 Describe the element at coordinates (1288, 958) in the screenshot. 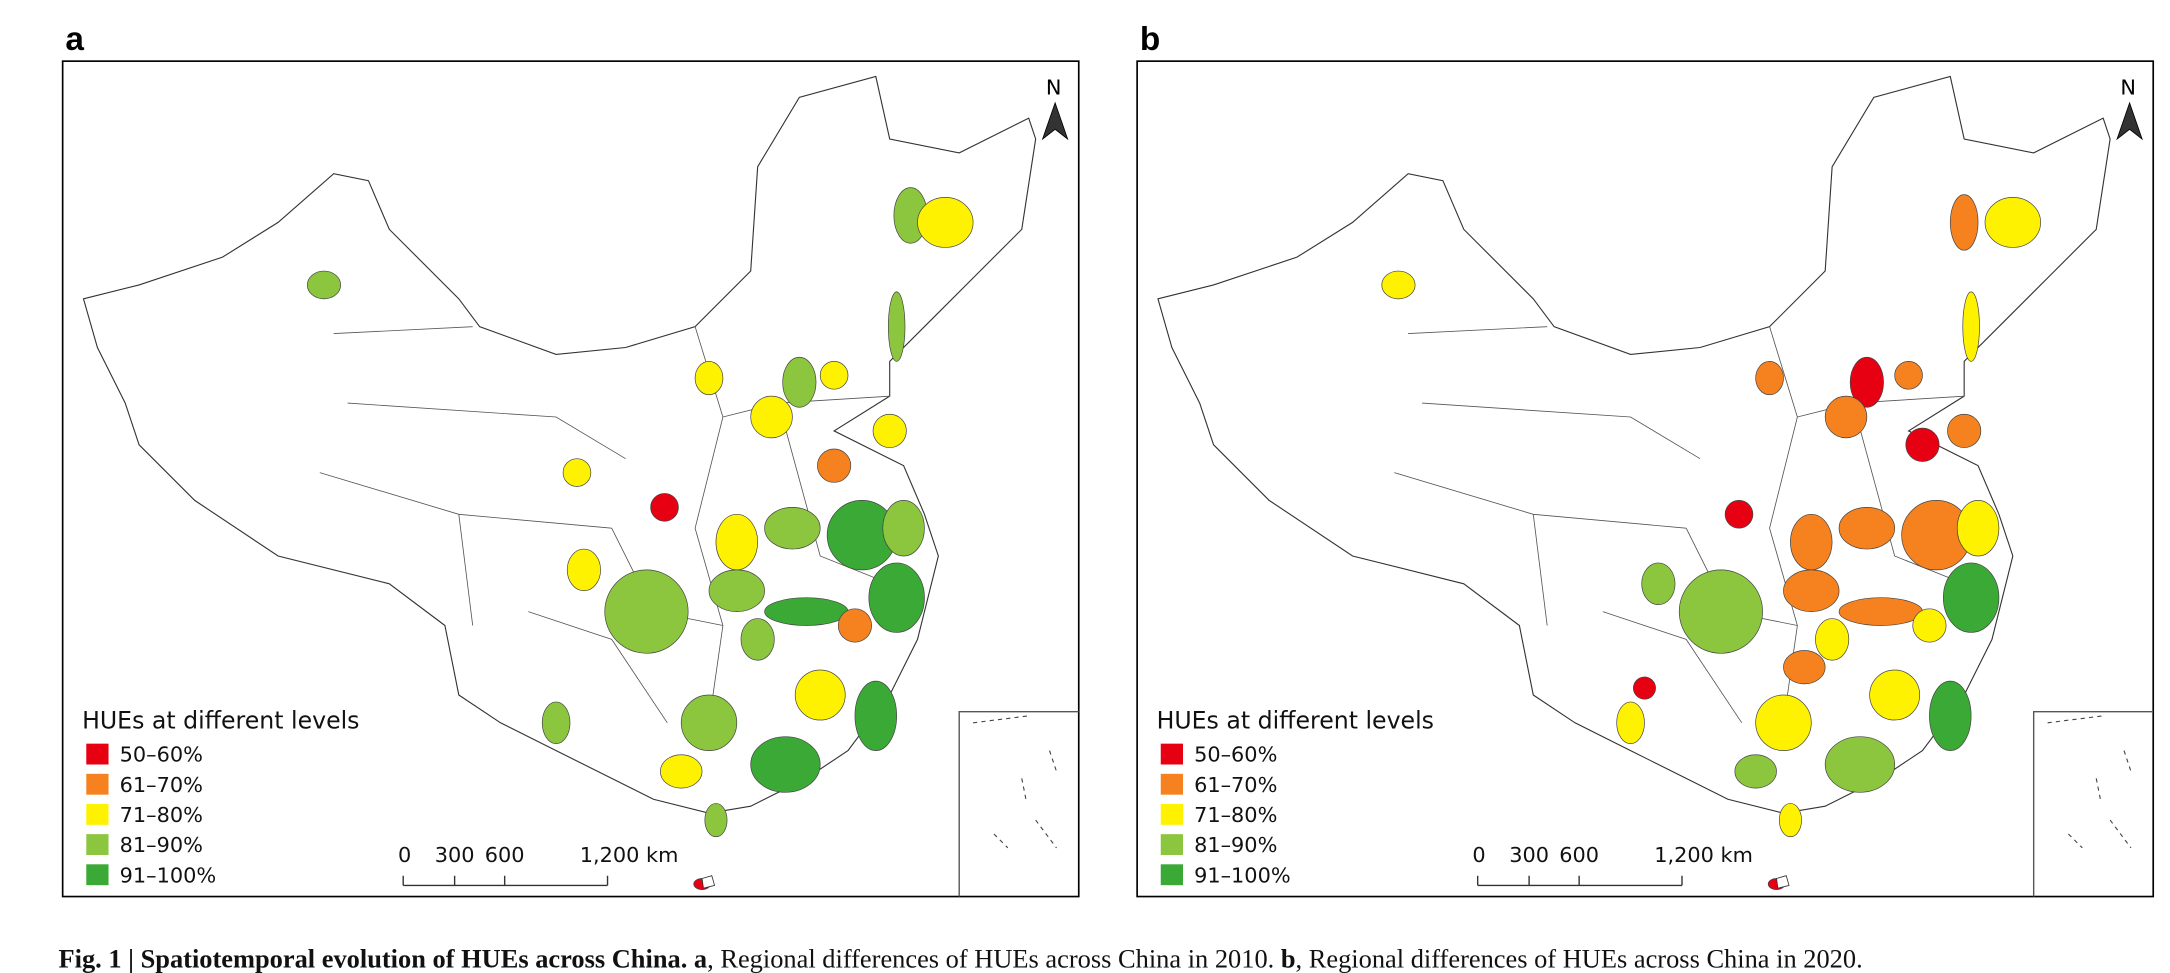

I see `caption-b-label: b` at that location.